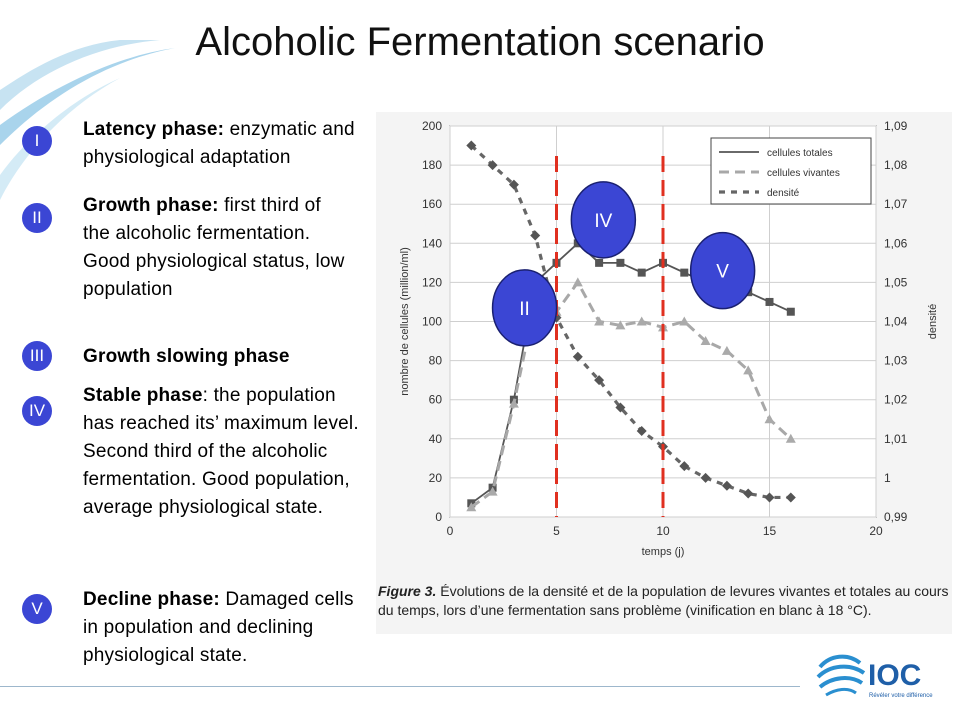 The height and width of the screenshot is (720, 960). Describe the element at coordinates (151, 205) in the screenshot. I see `phase-heading: Growth phase:` at that location.